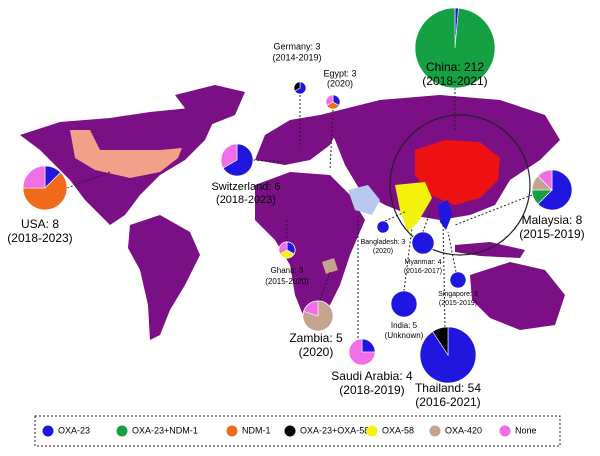  Describe the element at coordinates (398, 430) in the screenshot. I see `legend-label: OXA-58` at that location.